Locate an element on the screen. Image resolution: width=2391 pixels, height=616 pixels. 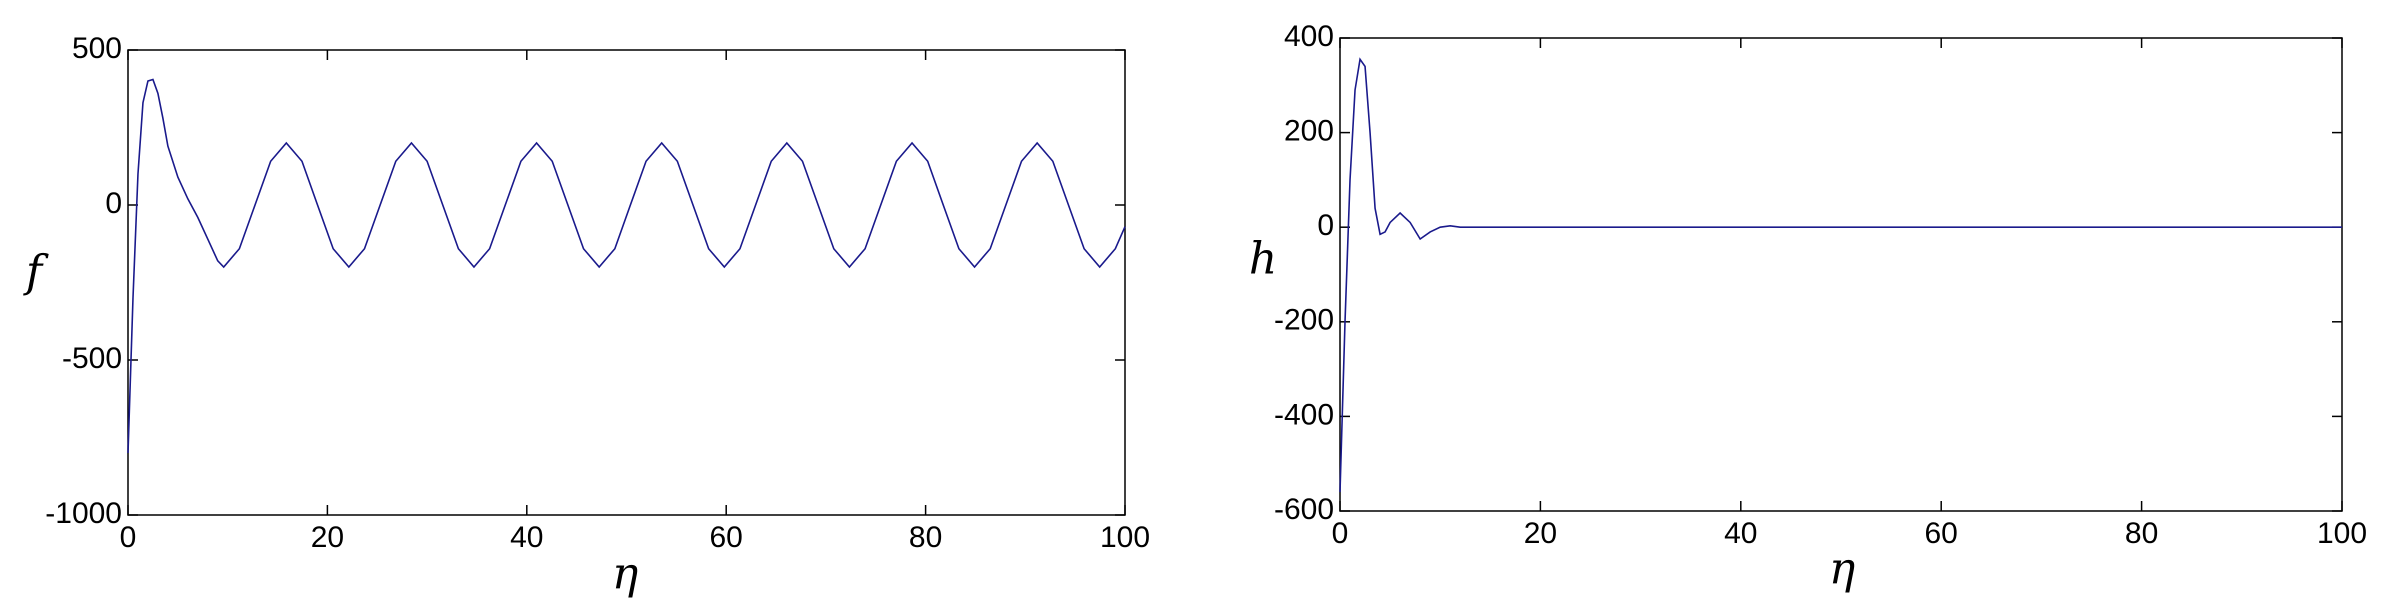
y-axis-label: h is located at coordinates (1263, 259).